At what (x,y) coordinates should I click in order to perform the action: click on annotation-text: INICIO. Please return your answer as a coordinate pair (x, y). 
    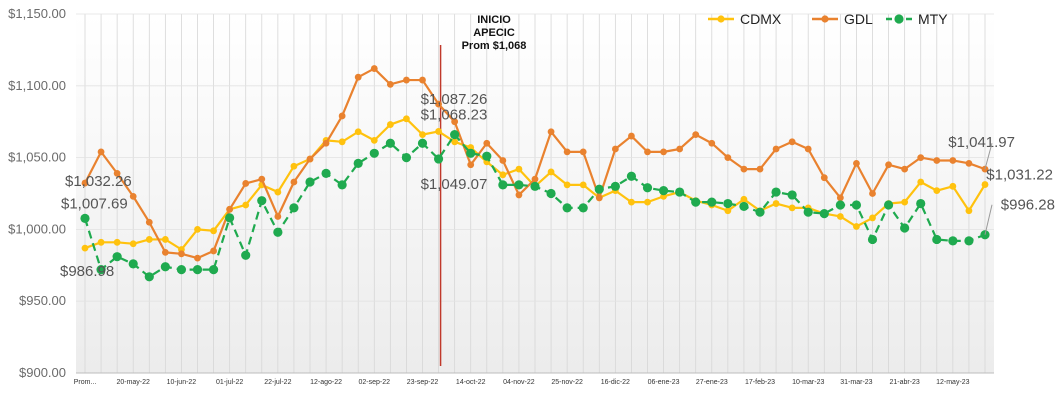
    Looking at the image, I should click on (494, 20).